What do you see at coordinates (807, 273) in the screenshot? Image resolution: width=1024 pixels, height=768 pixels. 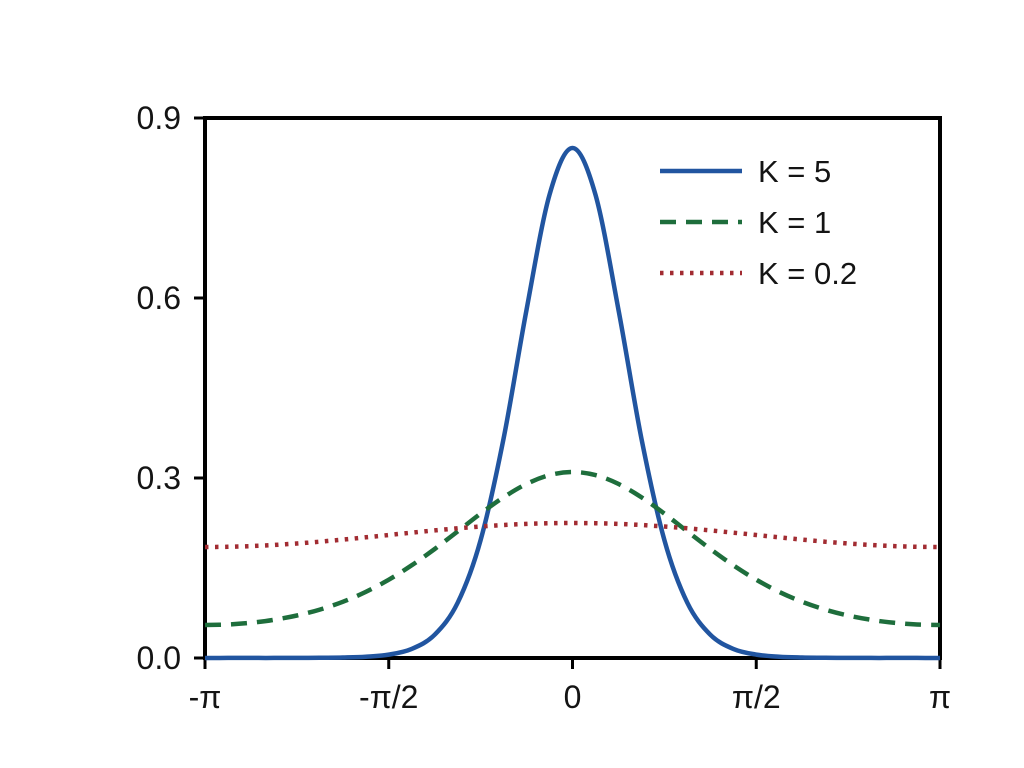 I see `legend-label-2: K = 0.2` at bounding box center [807, 273].